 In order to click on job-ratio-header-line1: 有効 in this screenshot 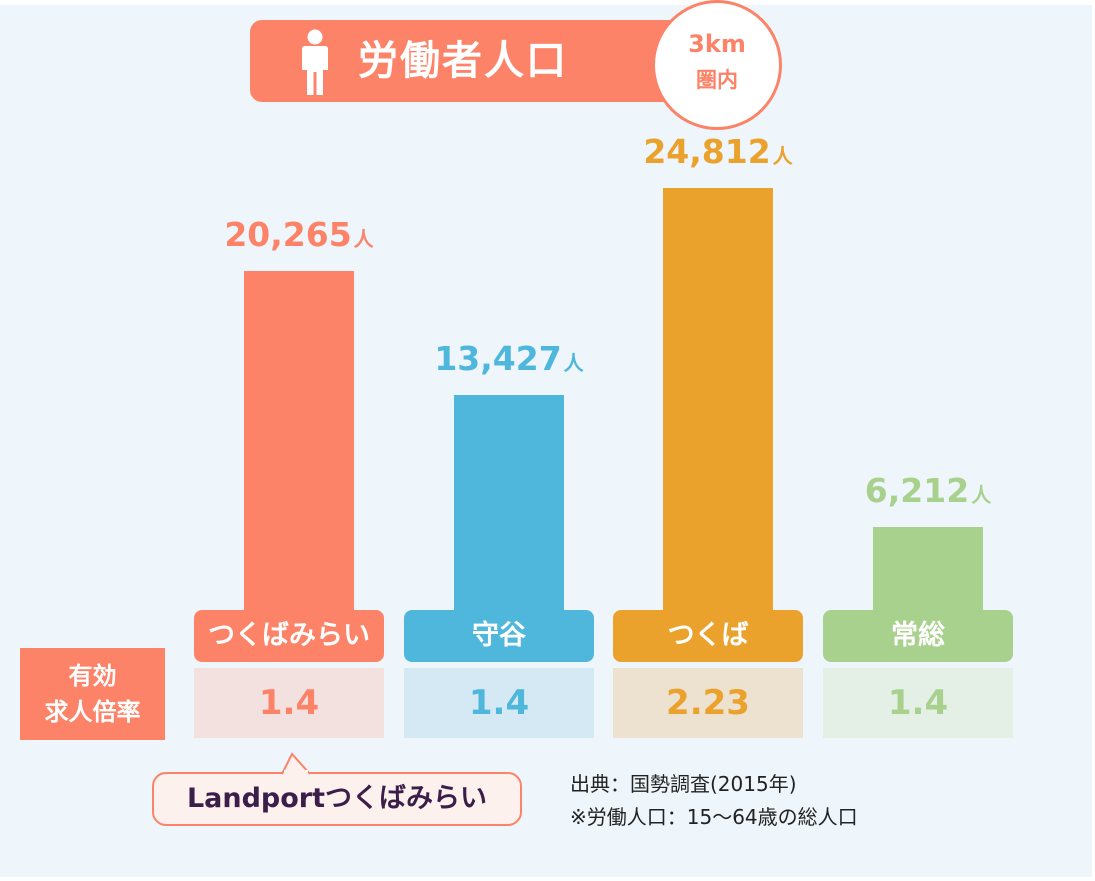, I will do `click(92, 676)`.